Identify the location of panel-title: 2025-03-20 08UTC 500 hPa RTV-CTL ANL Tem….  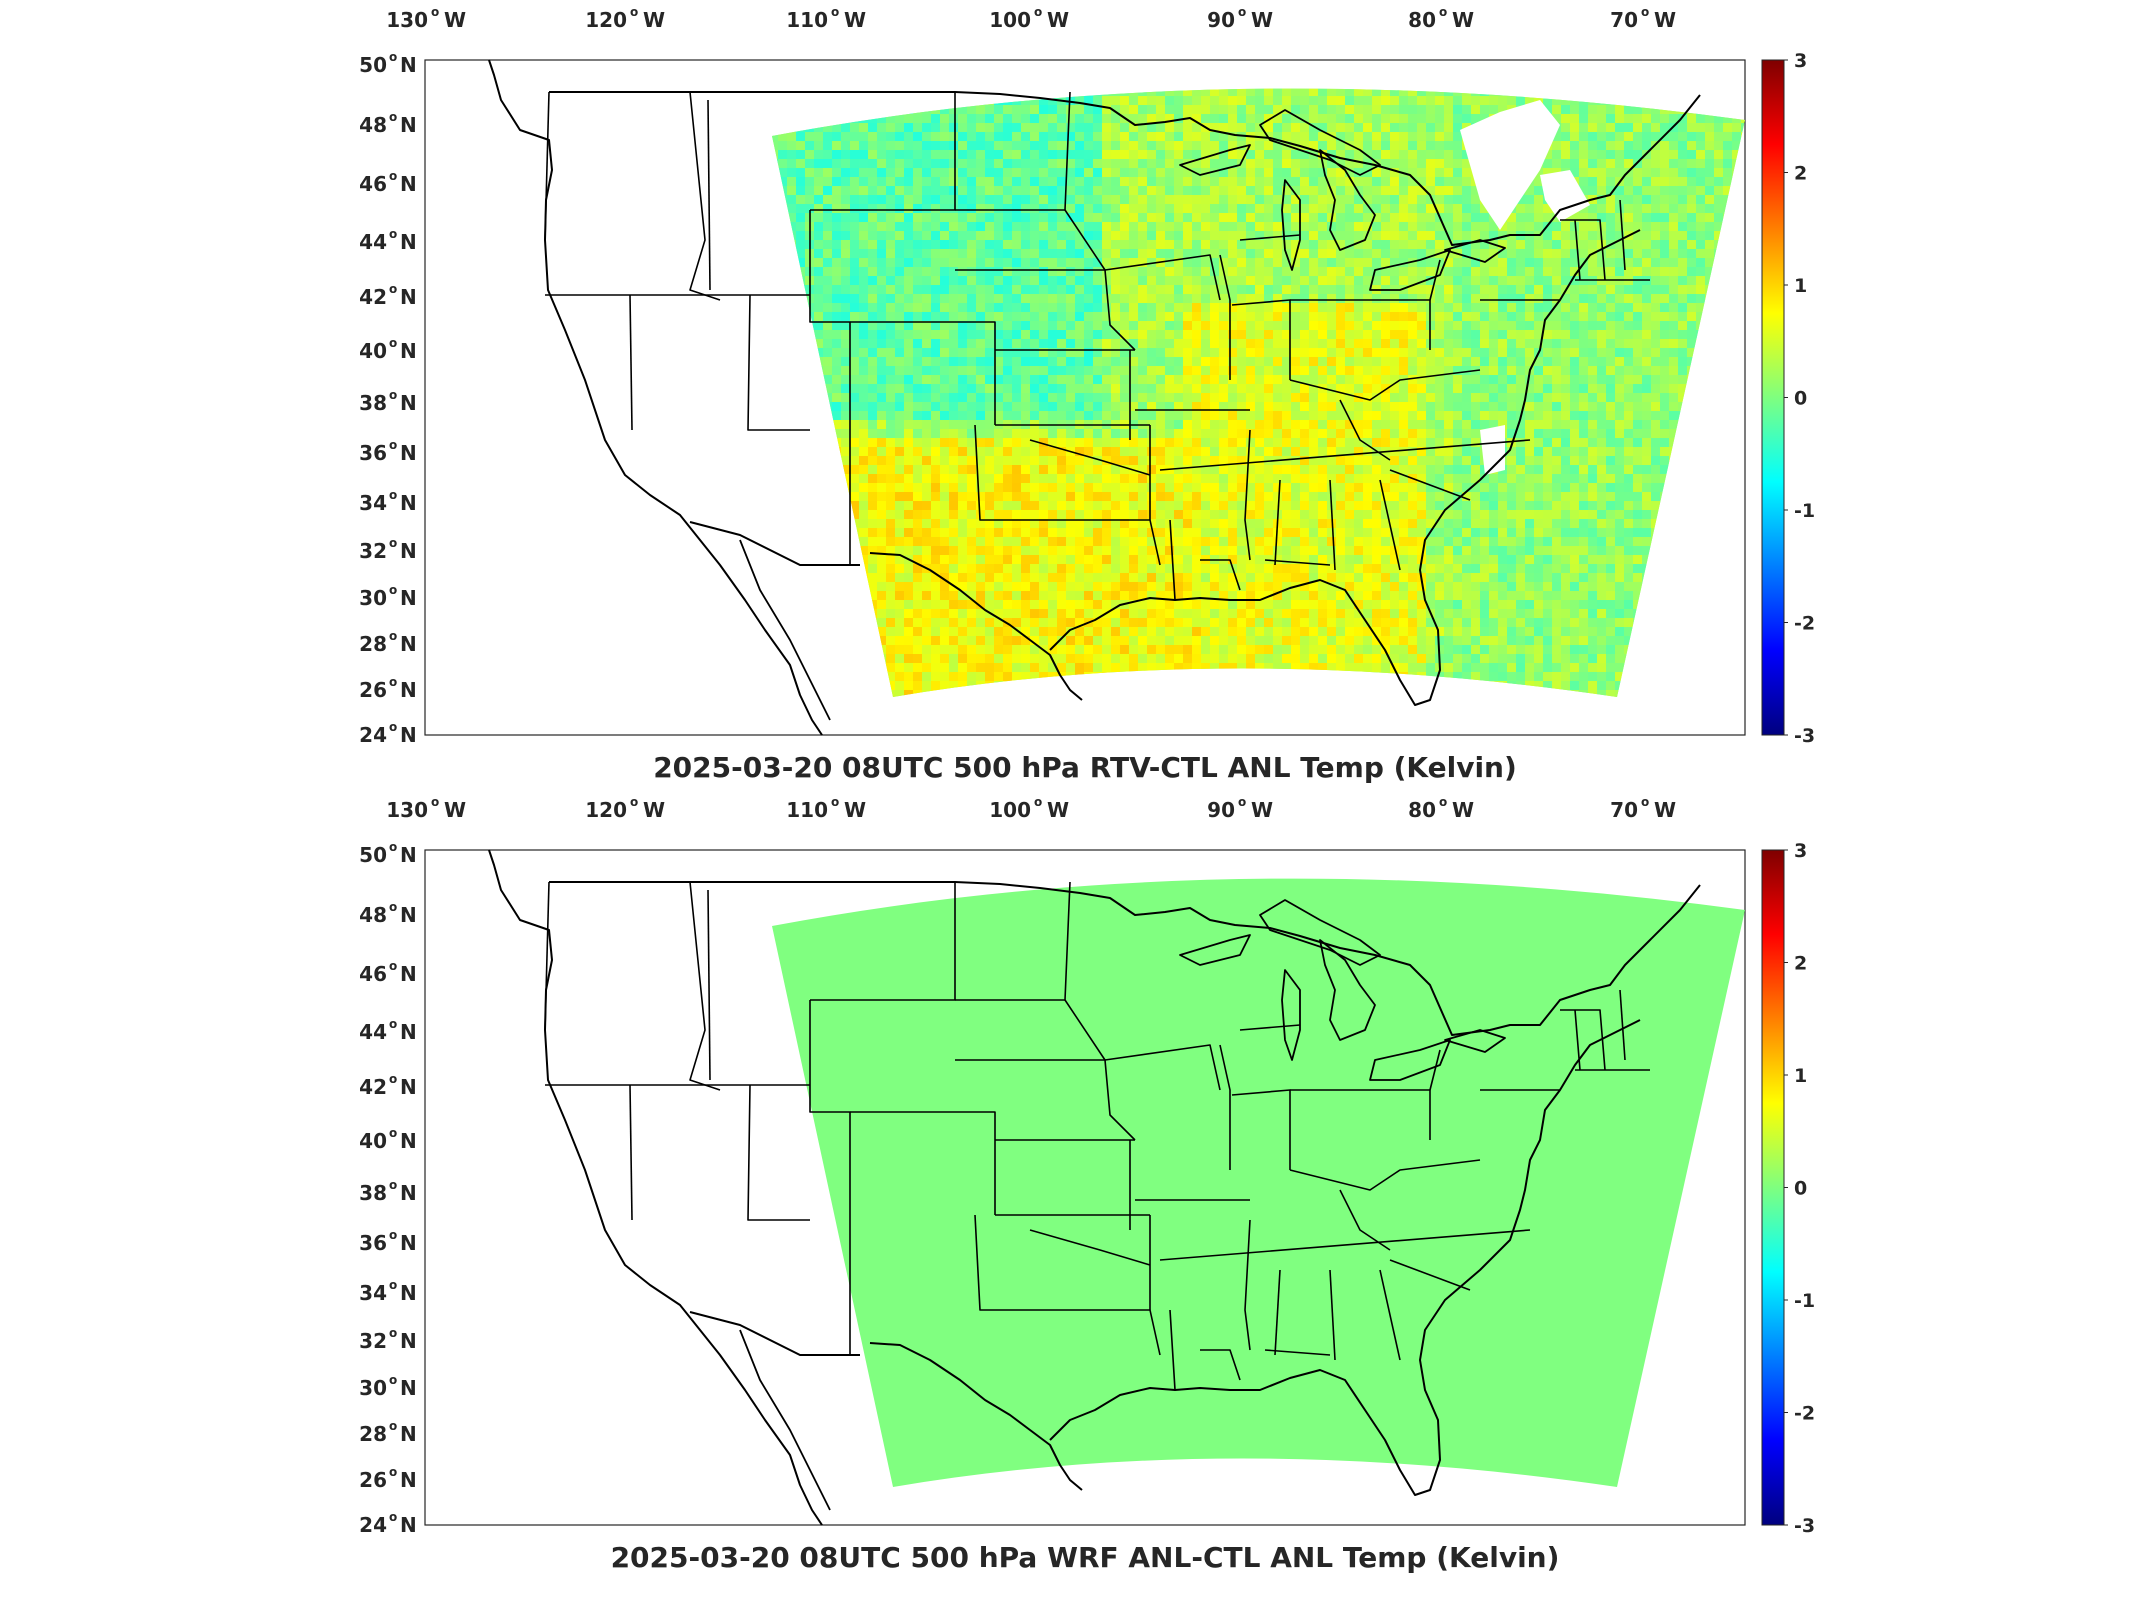
(1085, 767).